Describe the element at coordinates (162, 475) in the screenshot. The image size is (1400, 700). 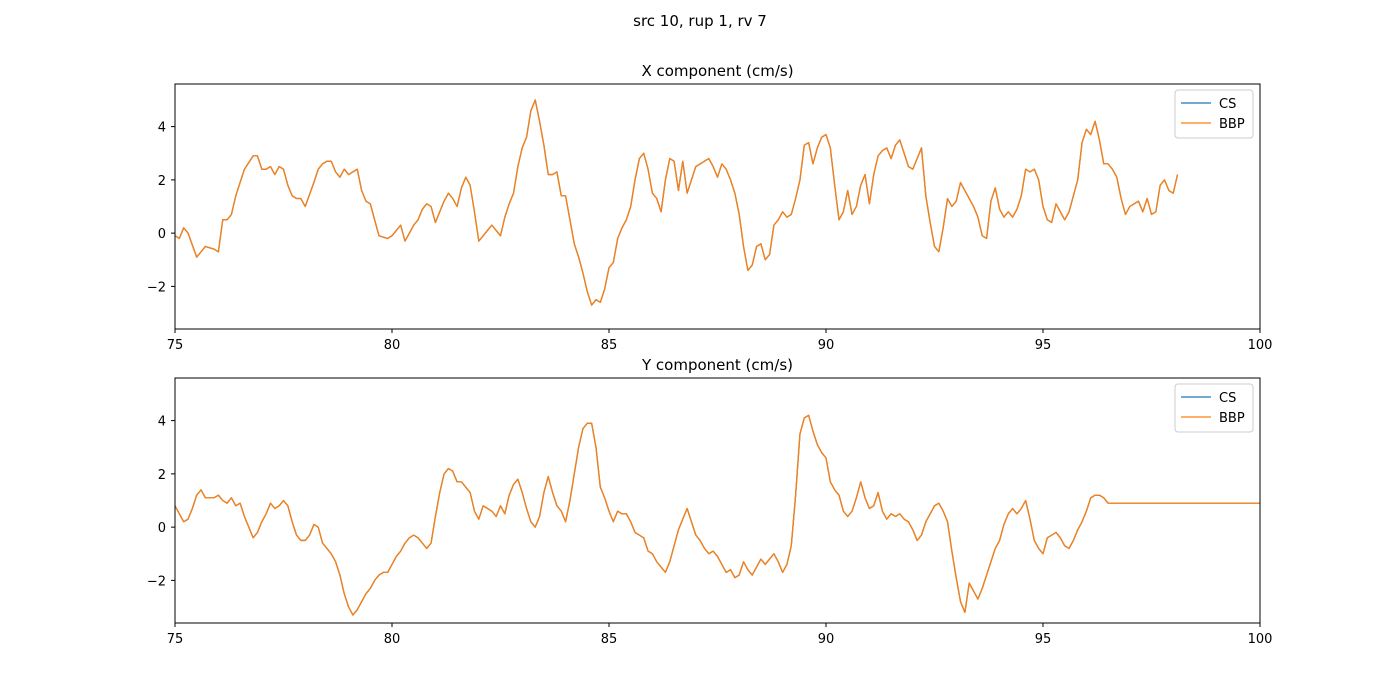
I see `y-component-ytick-label: 2` at that location.